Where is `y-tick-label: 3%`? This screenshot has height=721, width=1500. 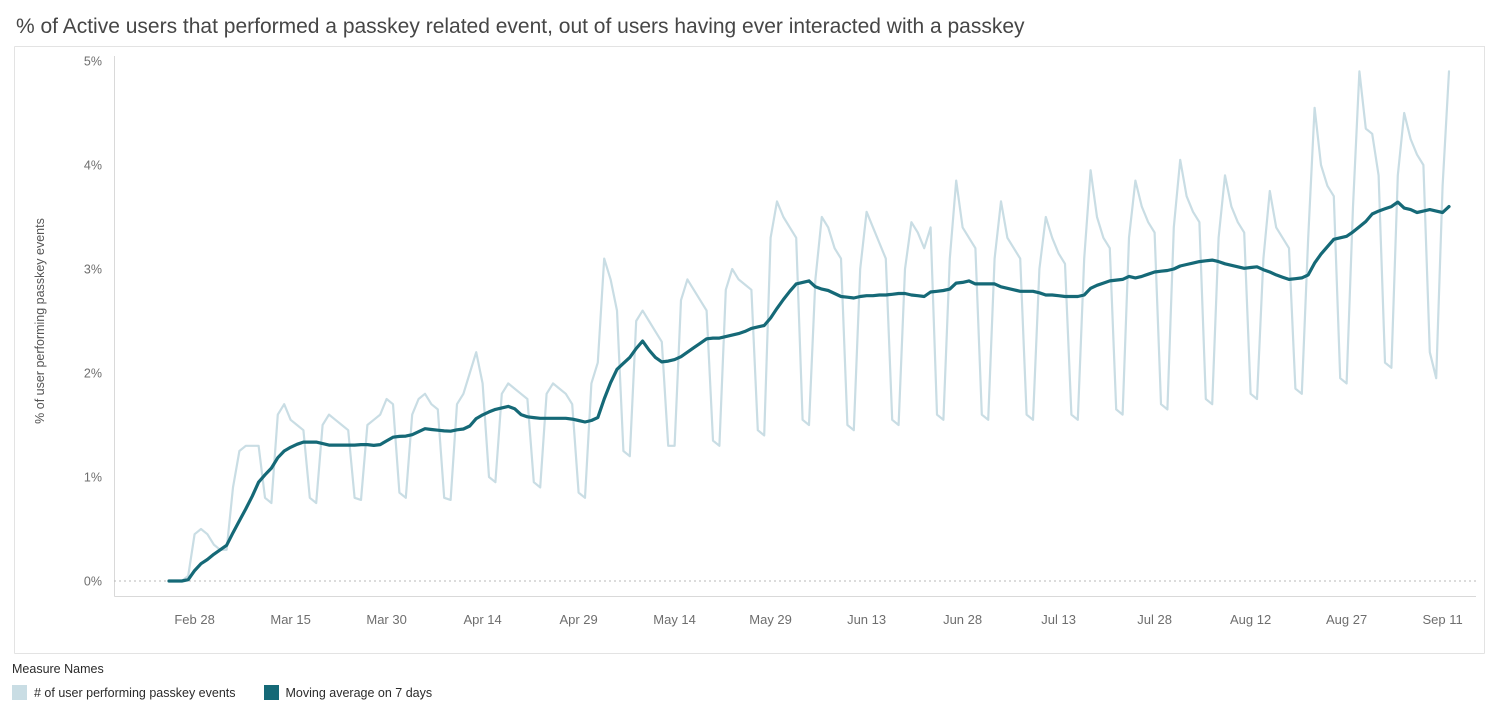 y-tick-label: 3% is located at coordinates (93, 270).